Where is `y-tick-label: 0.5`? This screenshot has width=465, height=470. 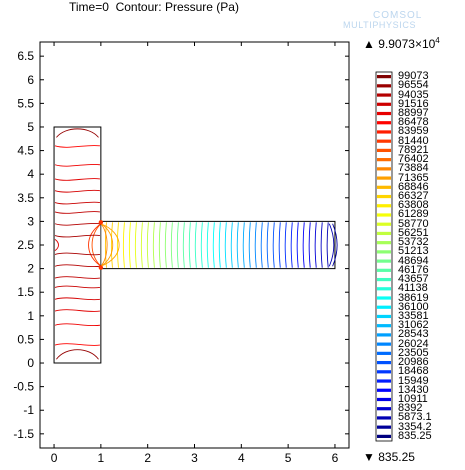 y-tick-label: 0.5 is located at coordinates (25, 339).